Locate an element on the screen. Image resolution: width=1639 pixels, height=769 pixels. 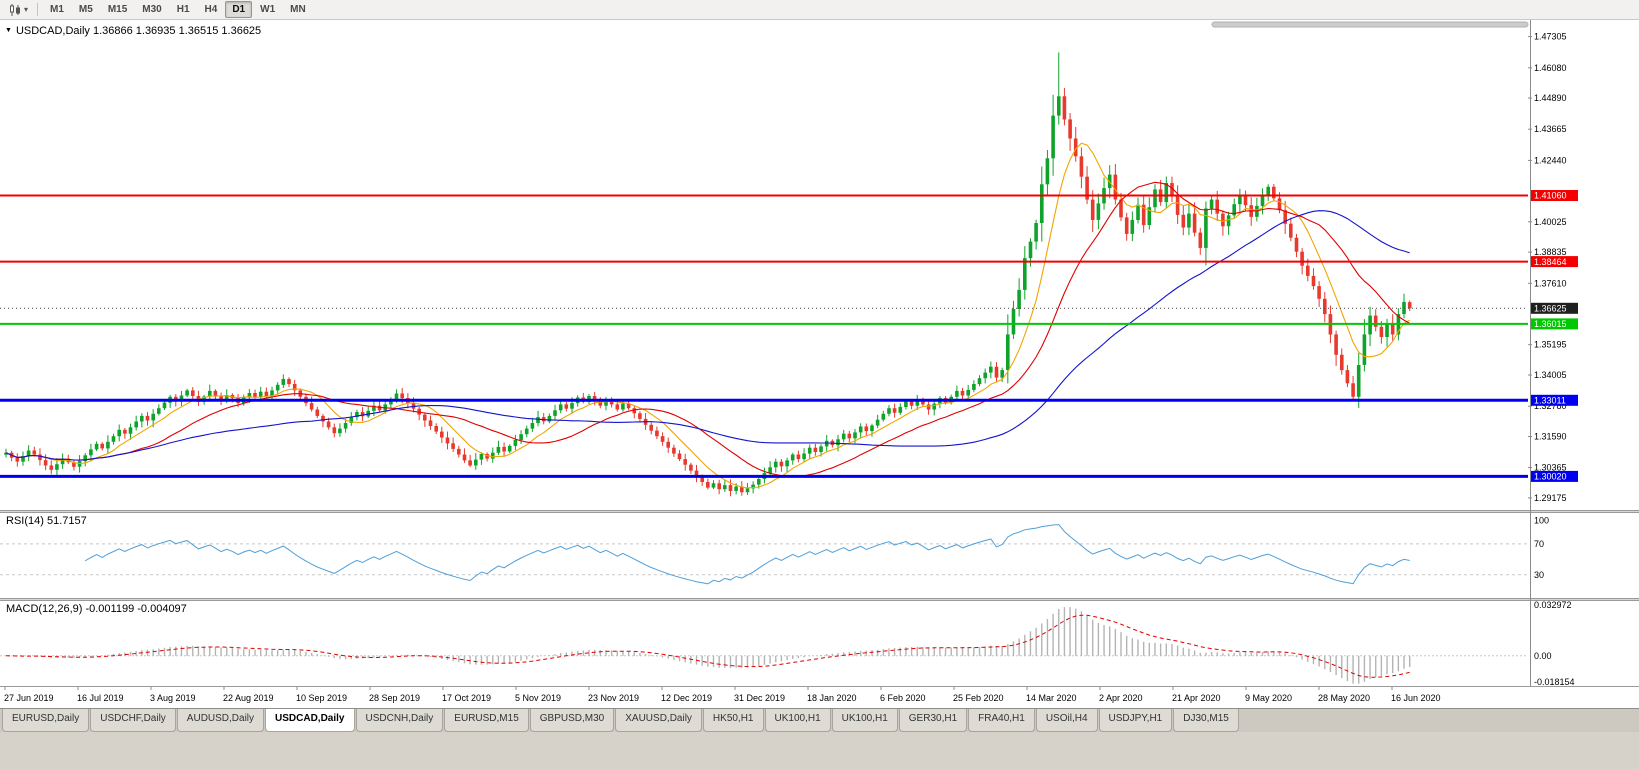
chart-tab-eurusd-m15: EURUSD,M15 is located at coordinates (486, 720).